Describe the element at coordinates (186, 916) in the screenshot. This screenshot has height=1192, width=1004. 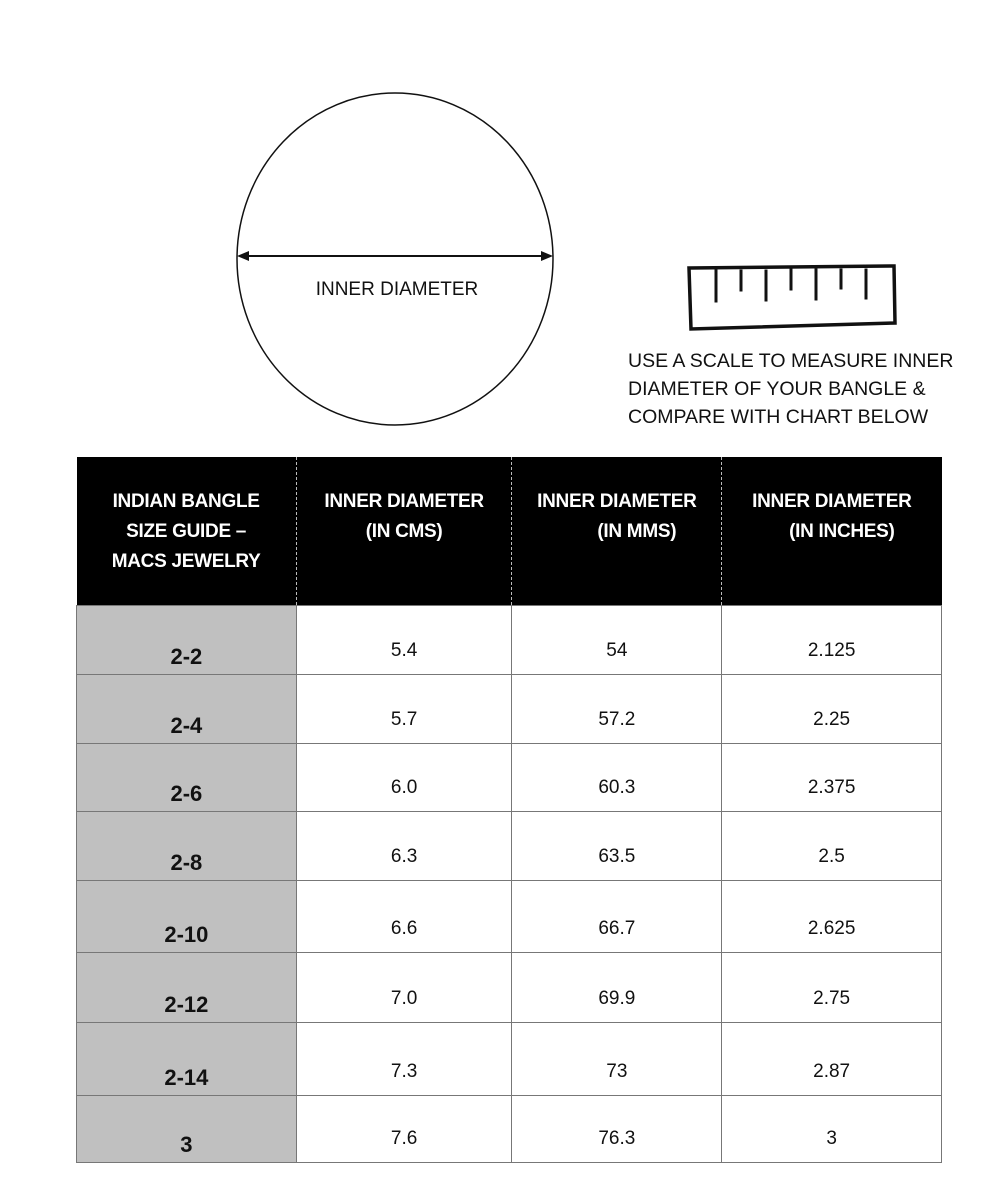
I see `size-cell: 2-10` at that location.